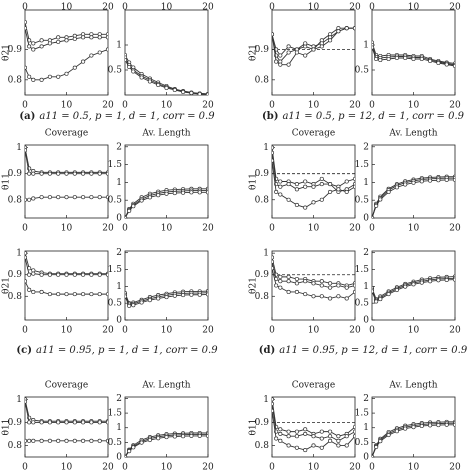  I want to click on y-axis-label: θ11, so click(254, 427).